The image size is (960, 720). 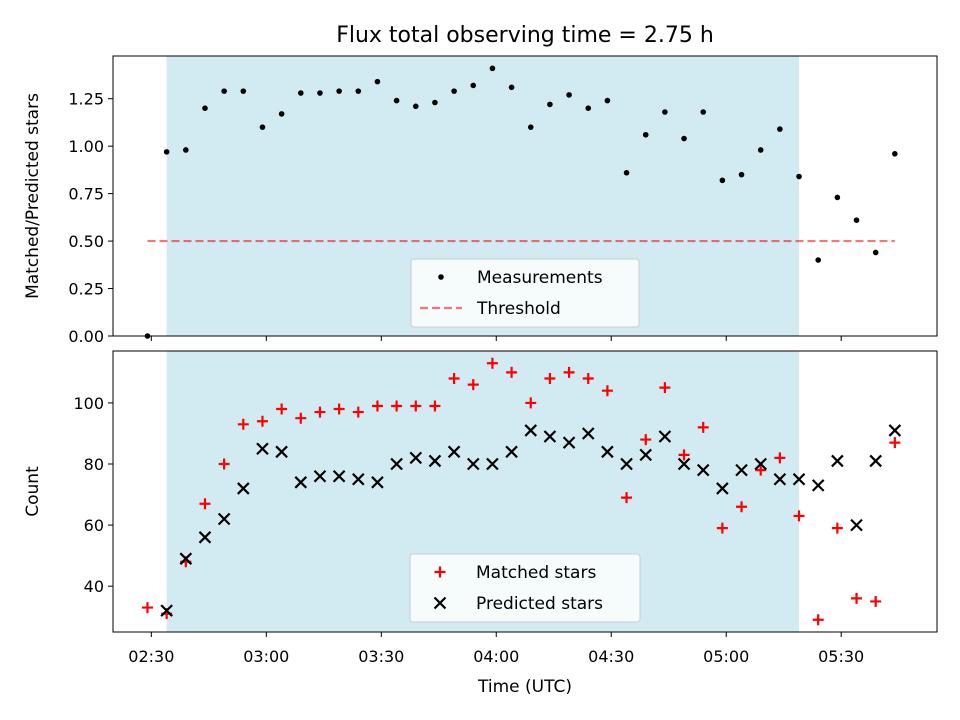 What do you see at coordinates (496, 656) in the screenshot?
I see `x-tick-label: 04:00` at bounding box center [496, 656].